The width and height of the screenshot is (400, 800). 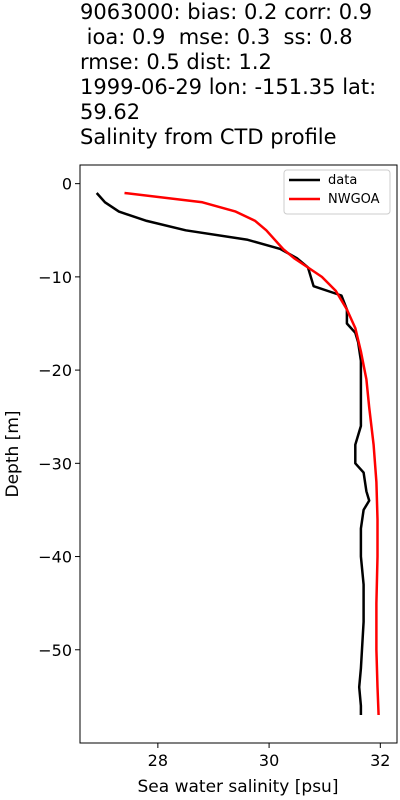 I want to click on title-line-6: Salinity from CTD profile, so click(x=208, y=137).